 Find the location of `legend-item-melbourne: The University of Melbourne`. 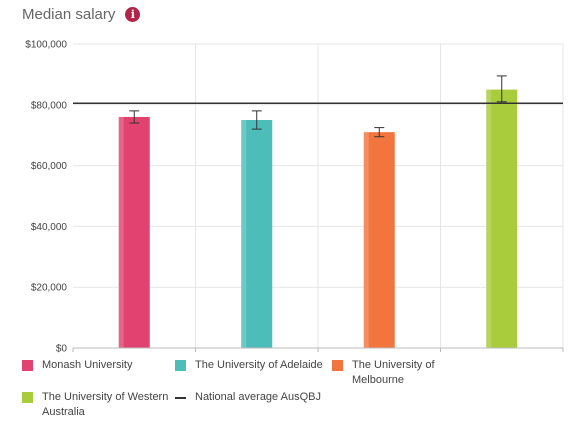

legend-item-melbourne: The University of Melbourne is located at coordinates (383, 373).